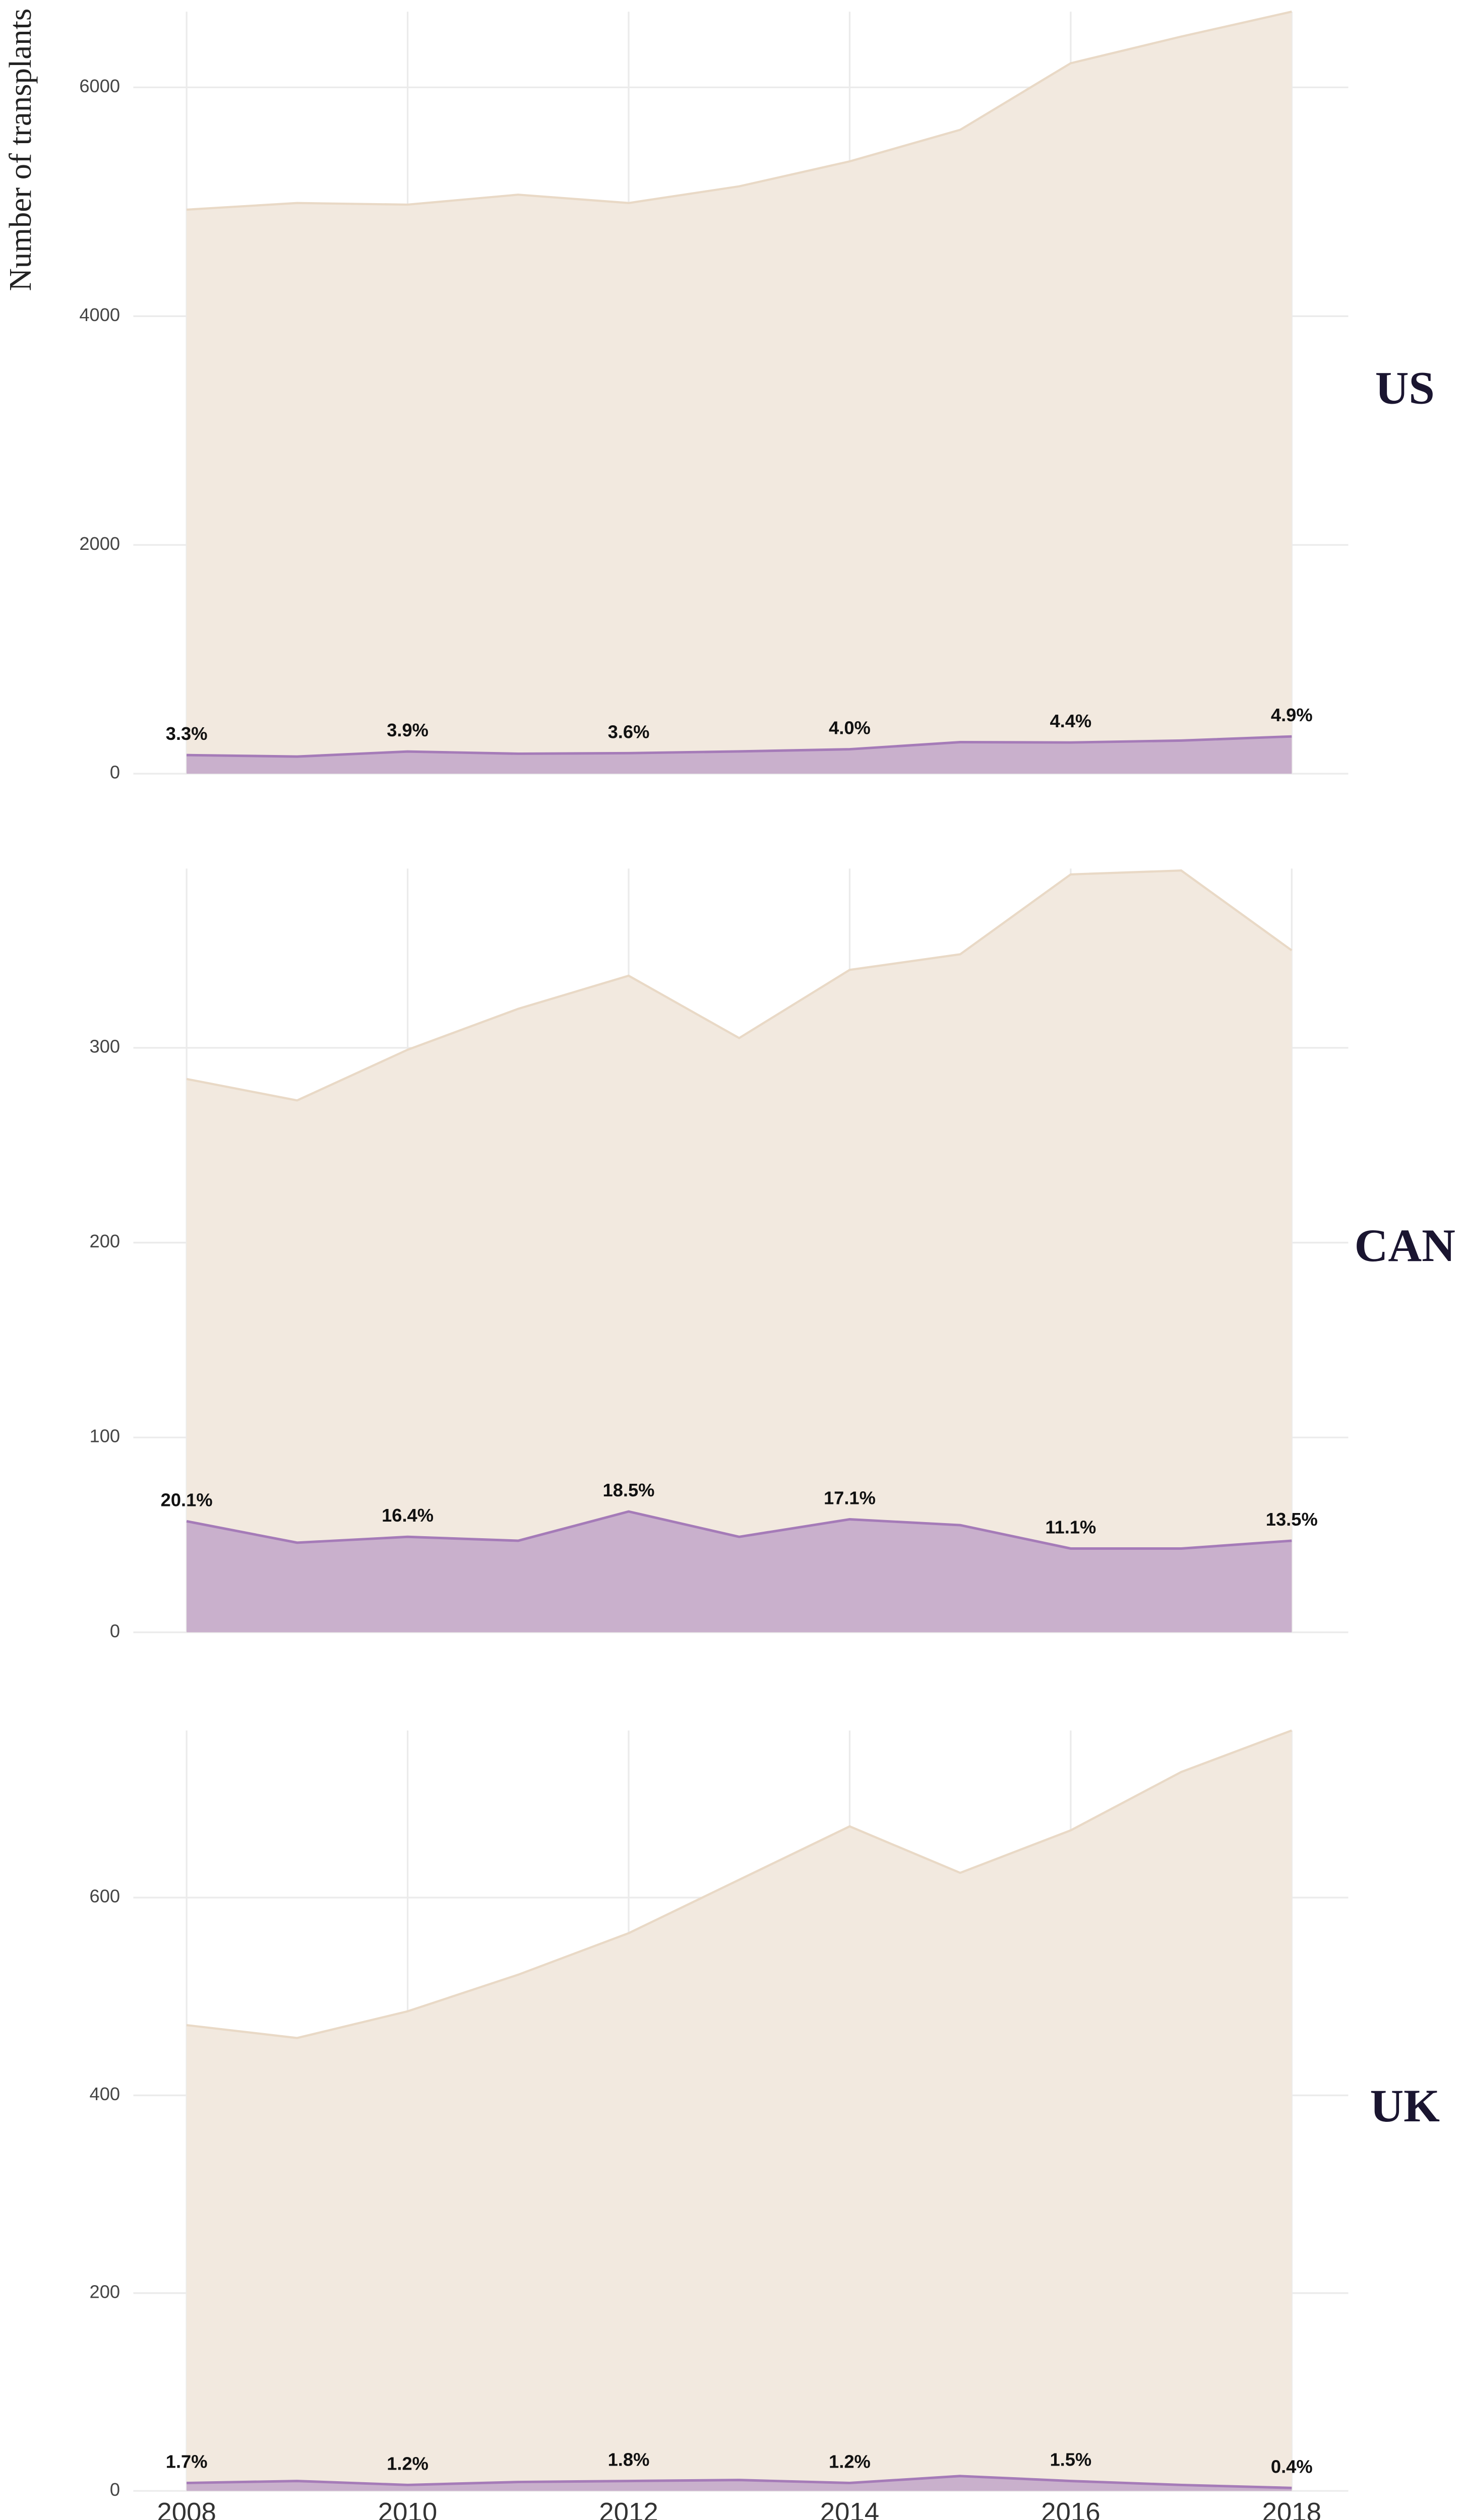 The width and height of the screenshot is (1465, 2520). Describe the element at coordinates (187, 2461) in the screenshot. I see `data-label: 1.7%` at that location.